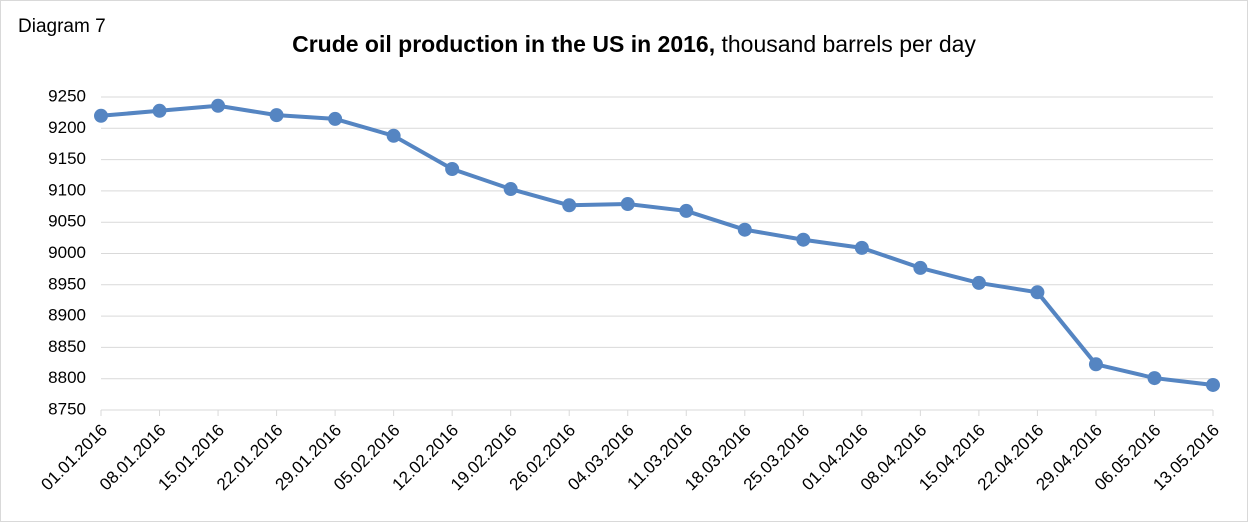 This screenshot has width=1248, height=522. What do you see at coordinates (67, 189) in the screenshot?
I see `y-tick-label: 9100` at bounding box center [67, 189].